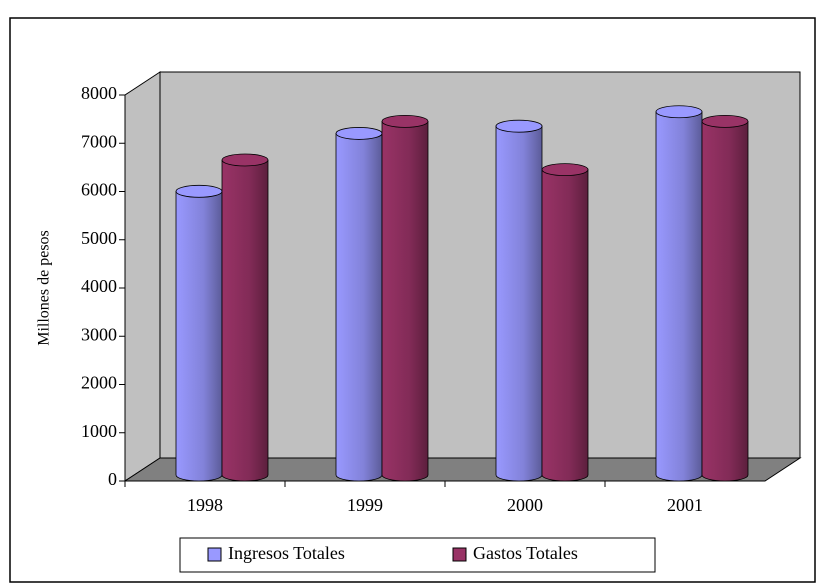 This screenshot has width=823, height=583. Describe the element at coordinates (685, 505) in the screenshot. I see `x-tick-label: 2001` at that location.